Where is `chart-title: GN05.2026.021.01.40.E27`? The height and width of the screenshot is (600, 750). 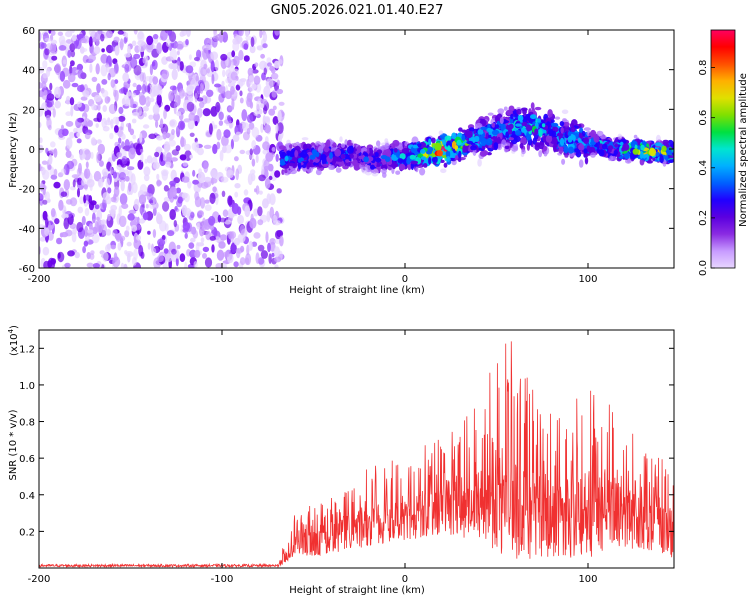
chart-title: GN05.2026.021.01.40.E27 is located at coordinates (357, 10).